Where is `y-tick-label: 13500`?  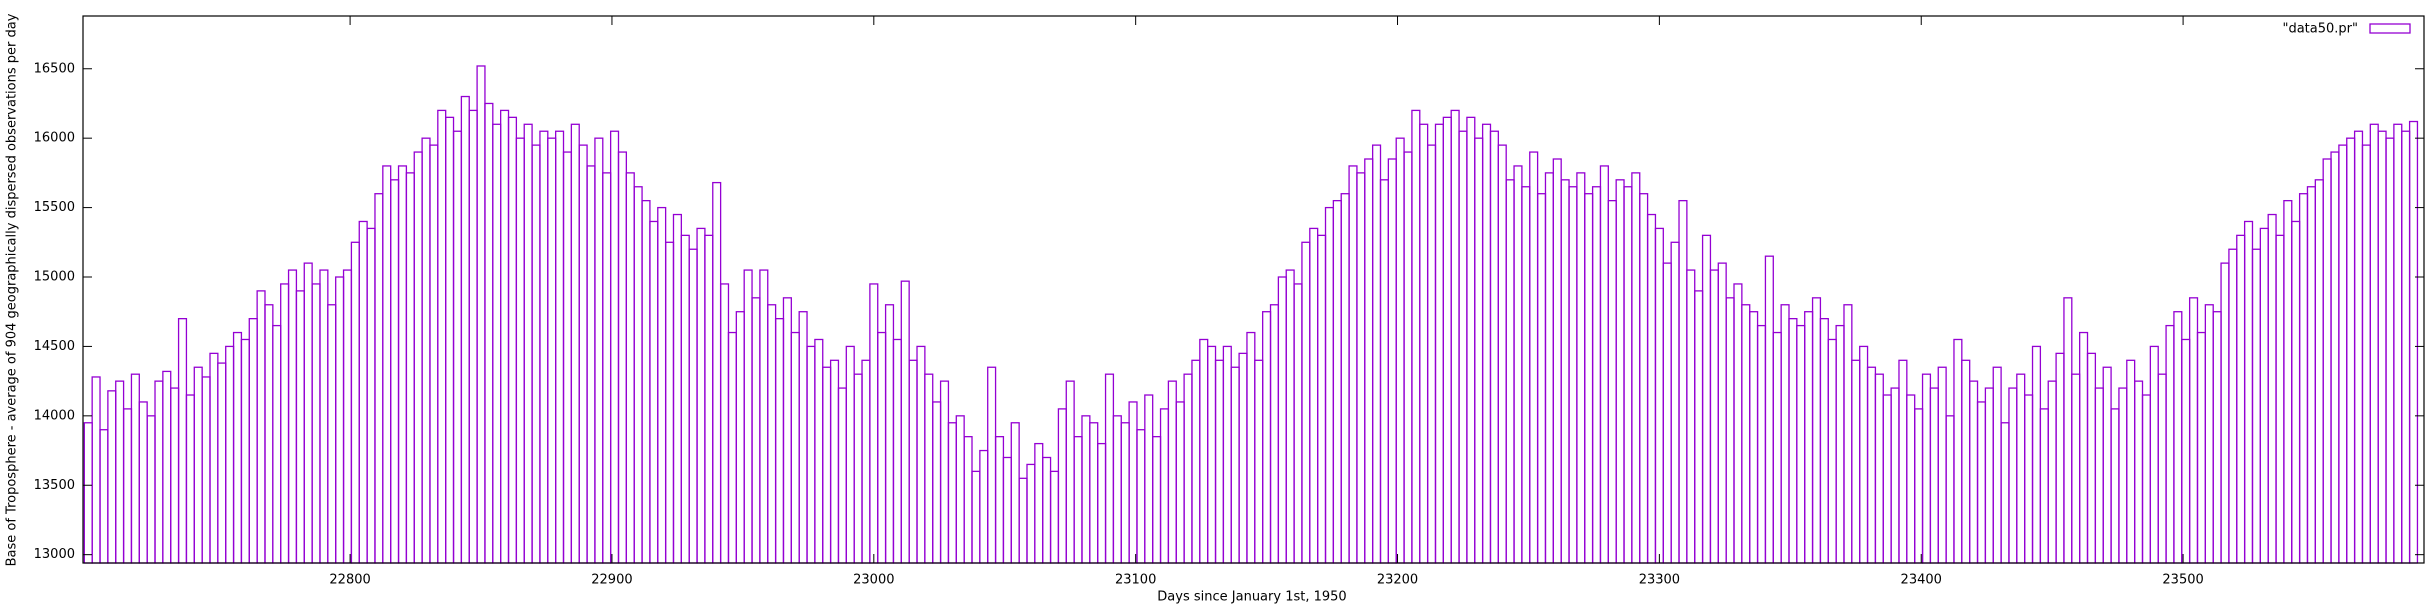
y-tick-label: 13500 is located at coordinates (54, 485).